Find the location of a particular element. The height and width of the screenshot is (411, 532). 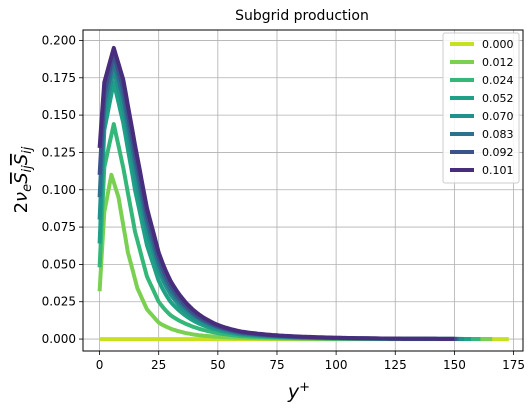

x-tick-label: 150 is located at coordinates (454, 365).